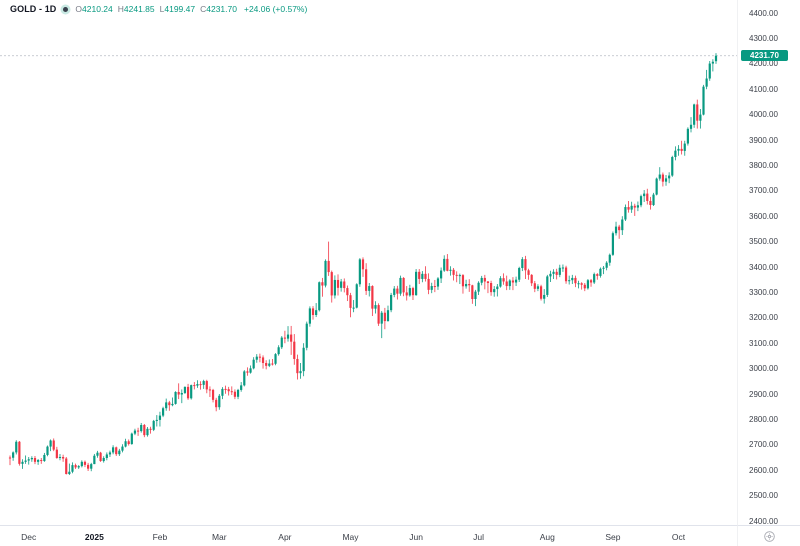  Describe the element at coordinates (763, 292) in the screenshot. I see `price-tick-label: 3300.00` at that location.